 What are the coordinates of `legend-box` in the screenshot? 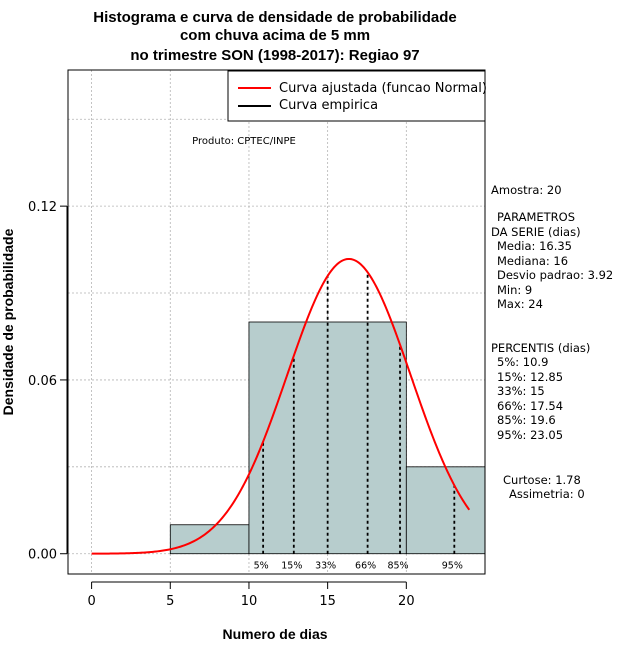 It's located at (356, 96).